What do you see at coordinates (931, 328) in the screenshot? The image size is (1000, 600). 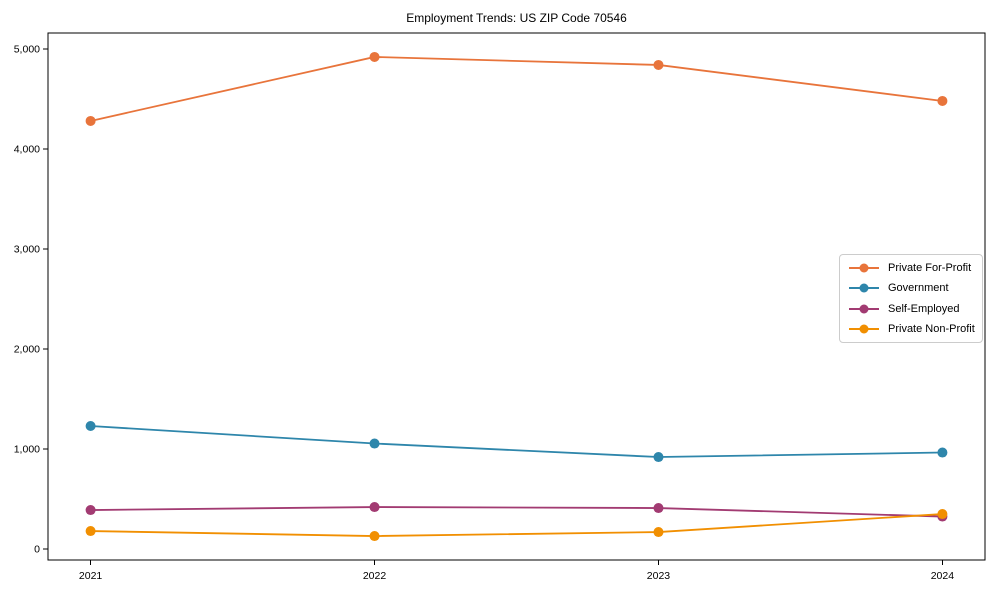 I see `legend-label: Private Non-Profit` at bounding box center [931, 328].